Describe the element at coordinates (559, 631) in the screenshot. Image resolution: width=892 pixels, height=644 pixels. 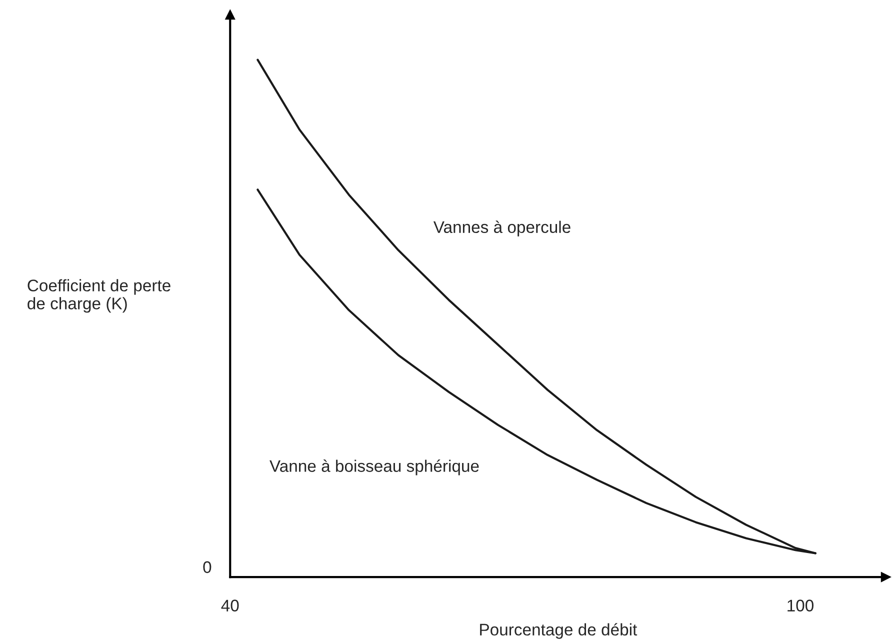
I see `x-axis-title: Pourcentage de débit` at that location.